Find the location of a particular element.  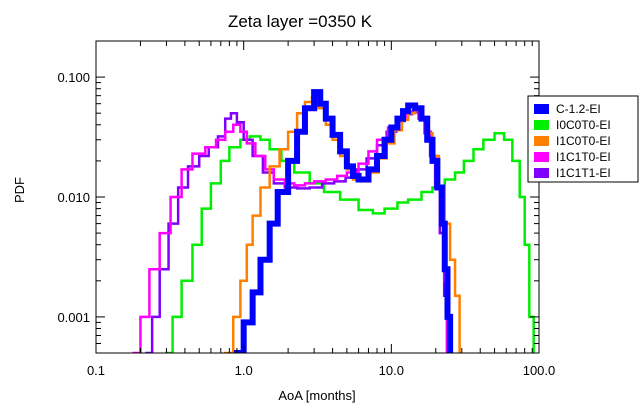

y-axis-label: PDF is located at coordinates (19, 190).